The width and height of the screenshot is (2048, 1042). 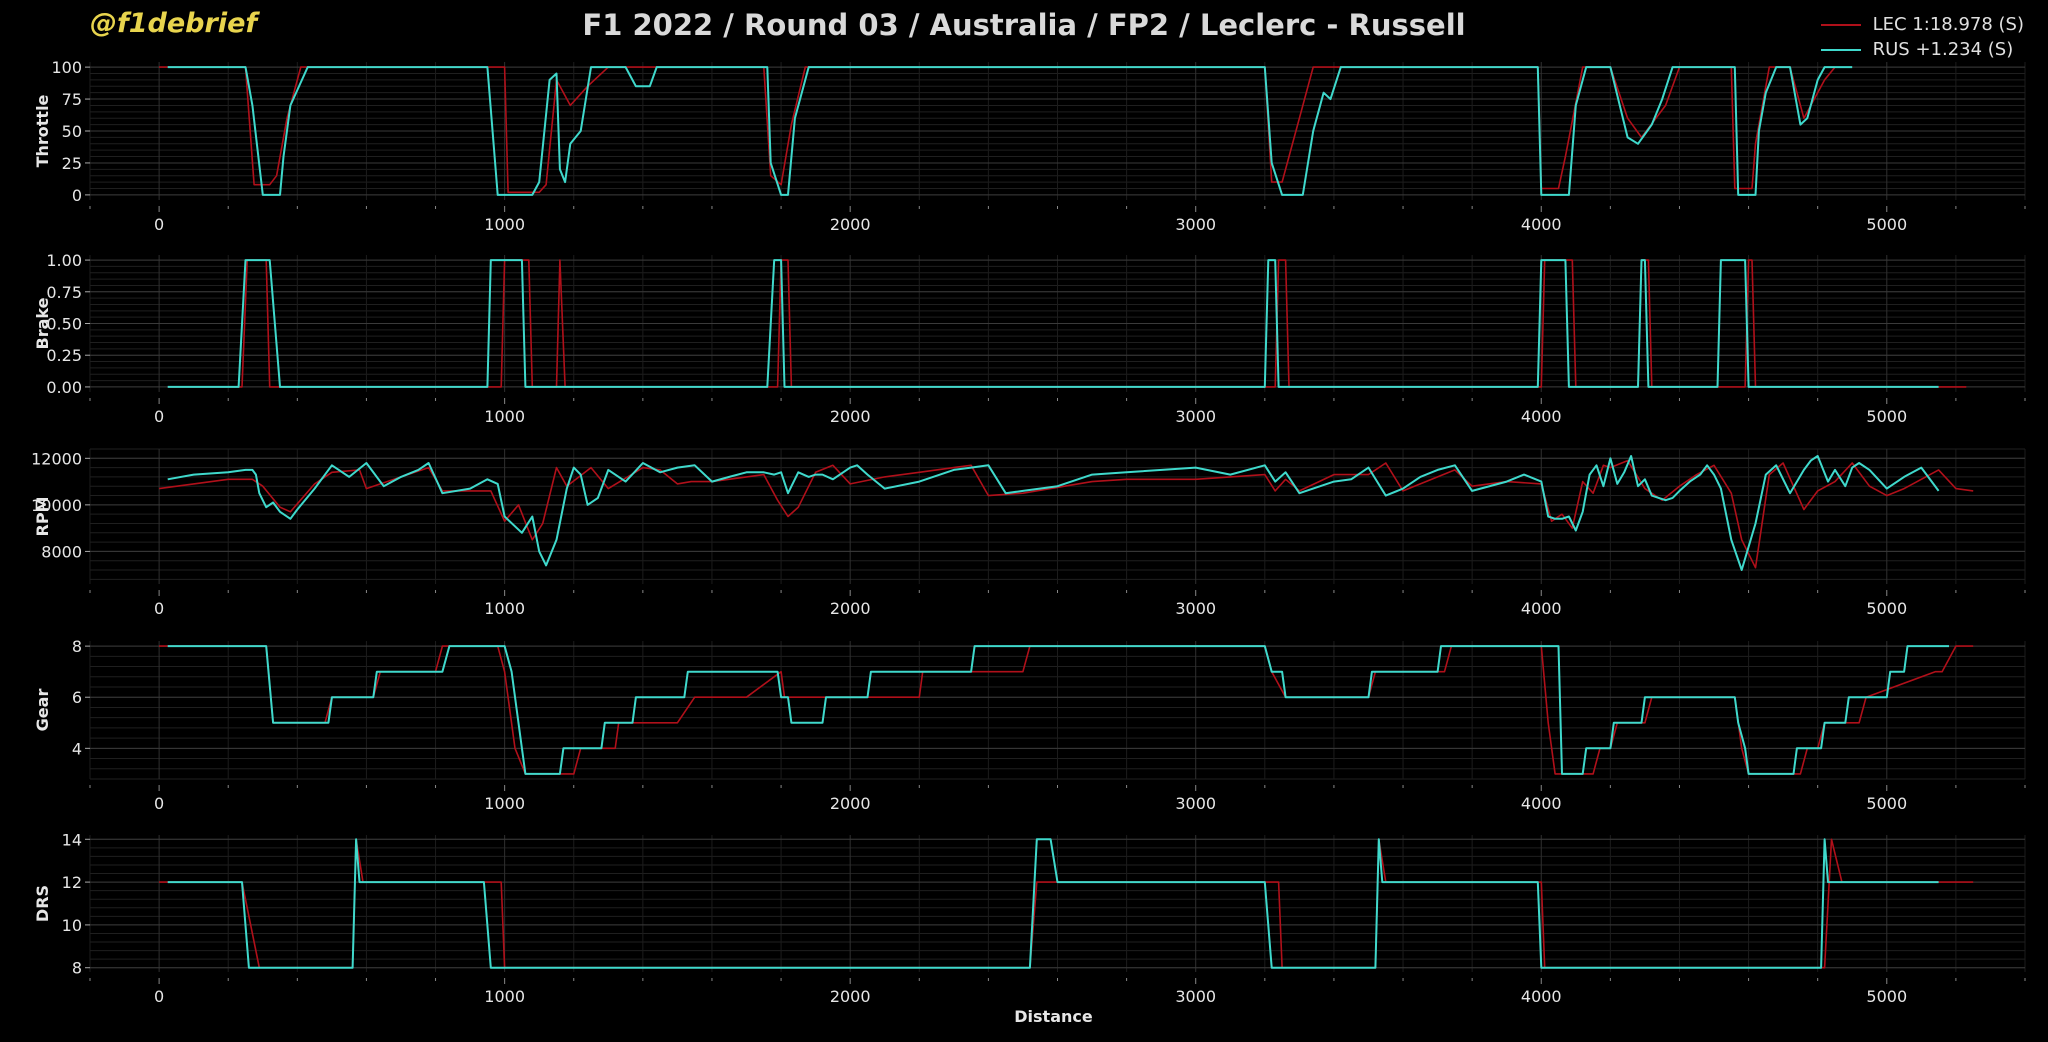 I want to click on rpm-y-tick-label: 12000, so click(x=56, y=458).